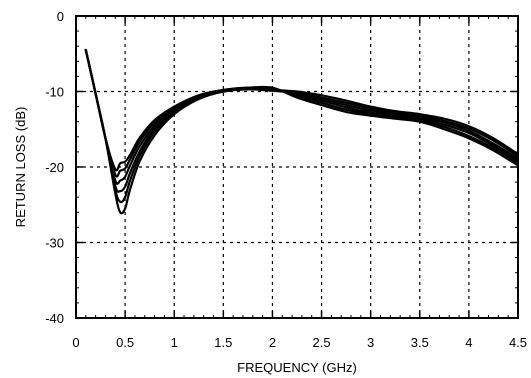  What do you see at coordinates (54, 92) in the screenshot?
I see `y-tick-label: -10` at bounding box center [54, 92].